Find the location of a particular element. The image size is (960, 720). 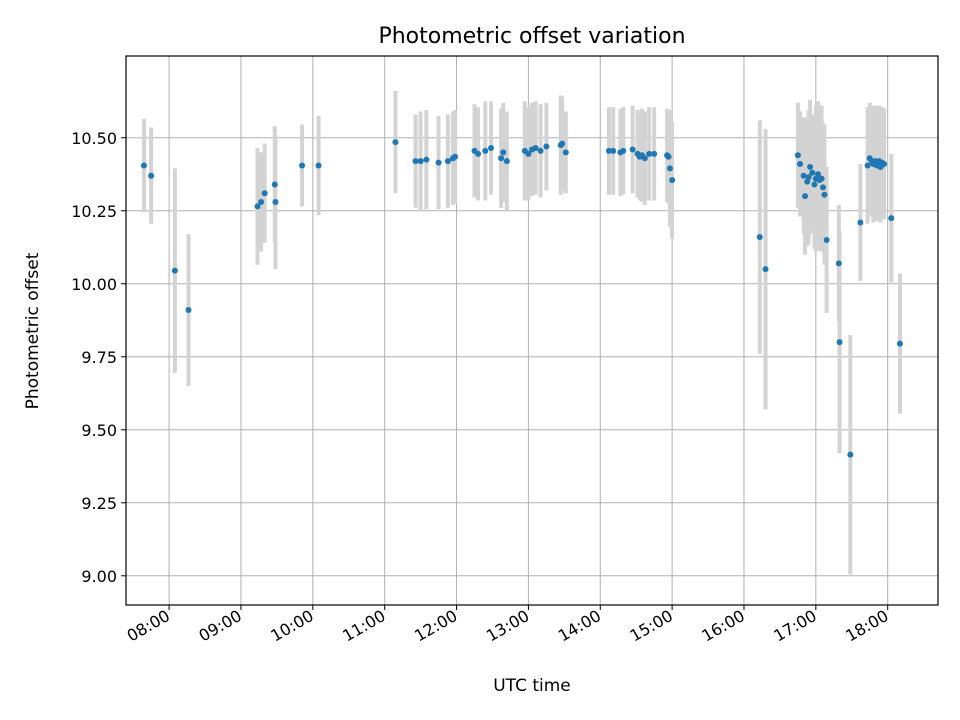

y-tick-label: 9.50 is located at coordinates (99, 430).